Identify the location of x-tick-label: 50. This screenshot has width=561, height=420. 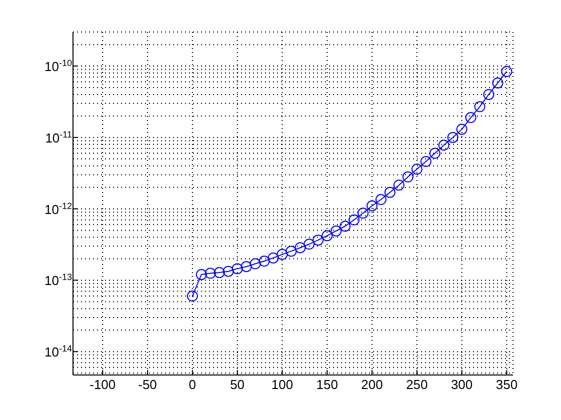
(237, 384).